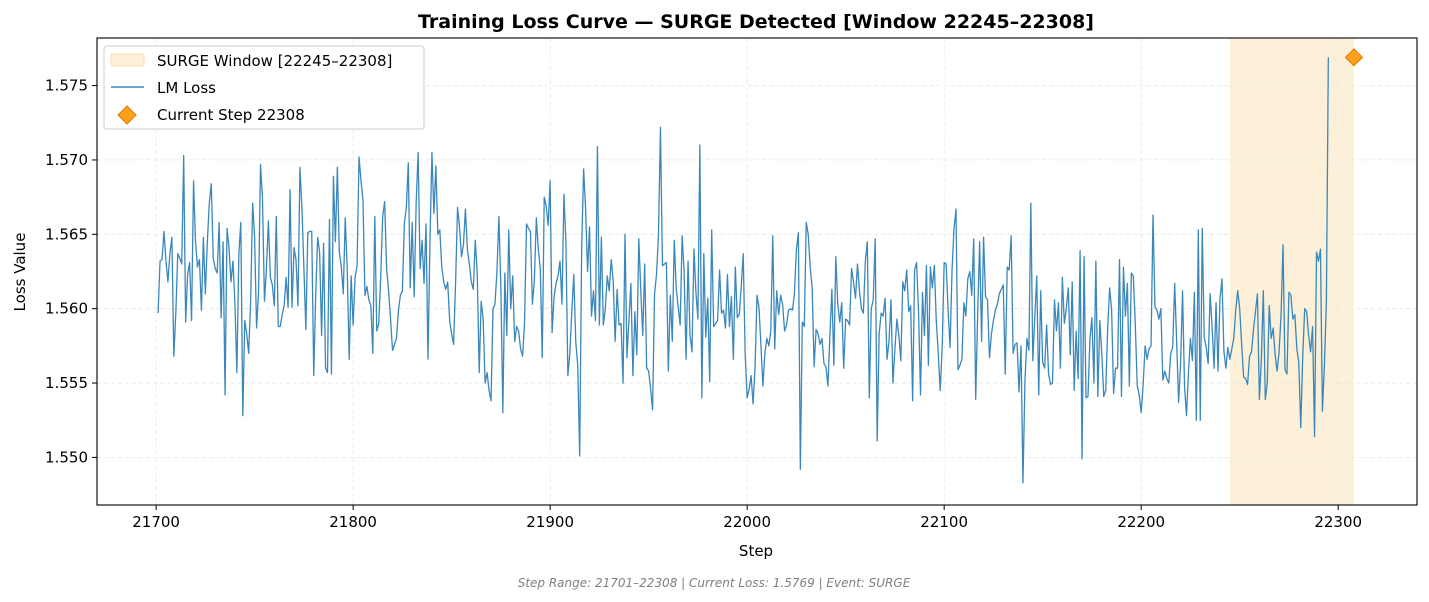 Image resolution: width=1429 pixels, height=602 pixels. I want to click on y-tick-label: 1.570, so click(66, 160).